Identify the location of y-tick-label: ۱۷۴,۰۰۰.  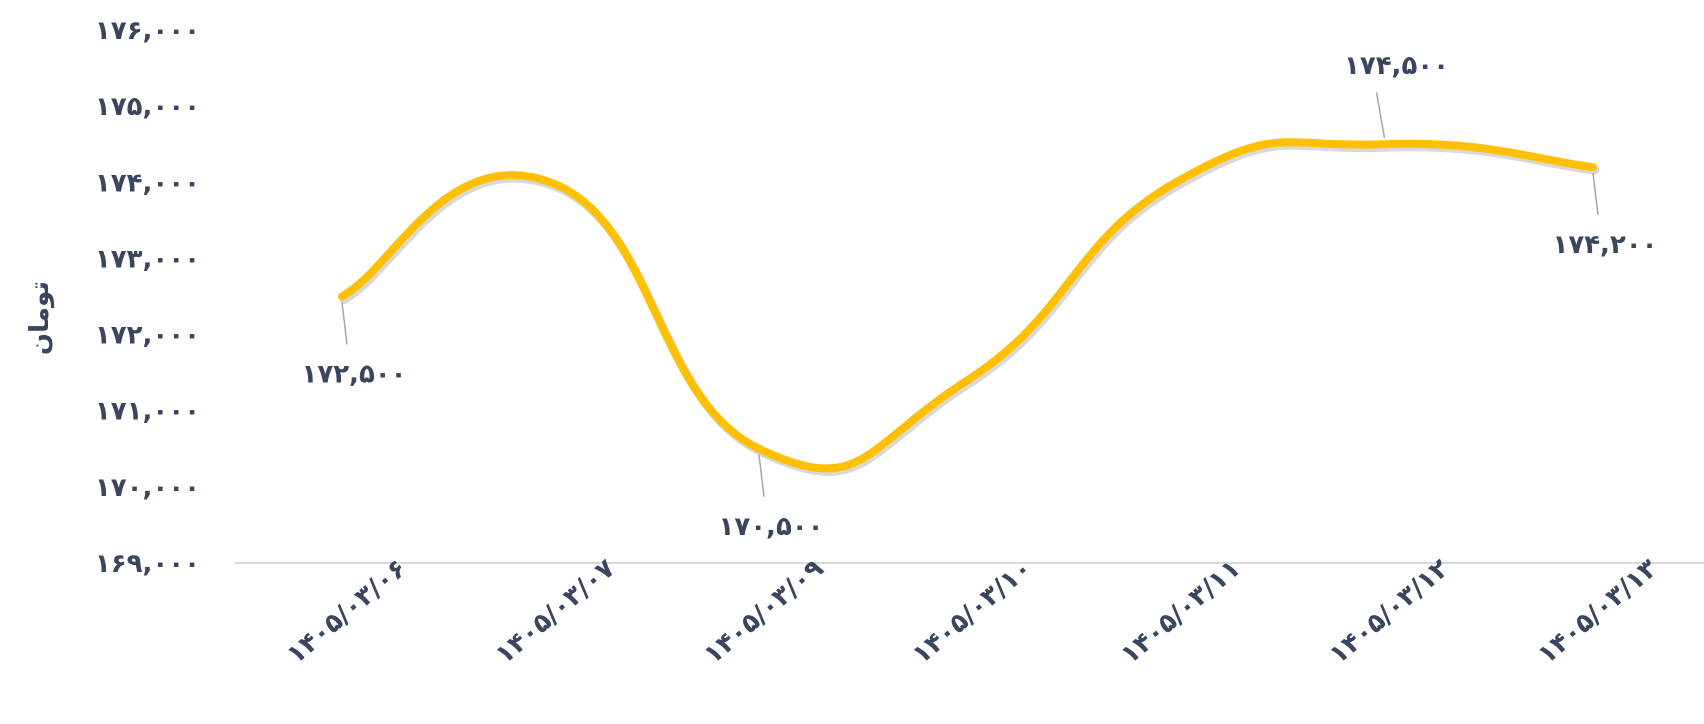
(147, 183).